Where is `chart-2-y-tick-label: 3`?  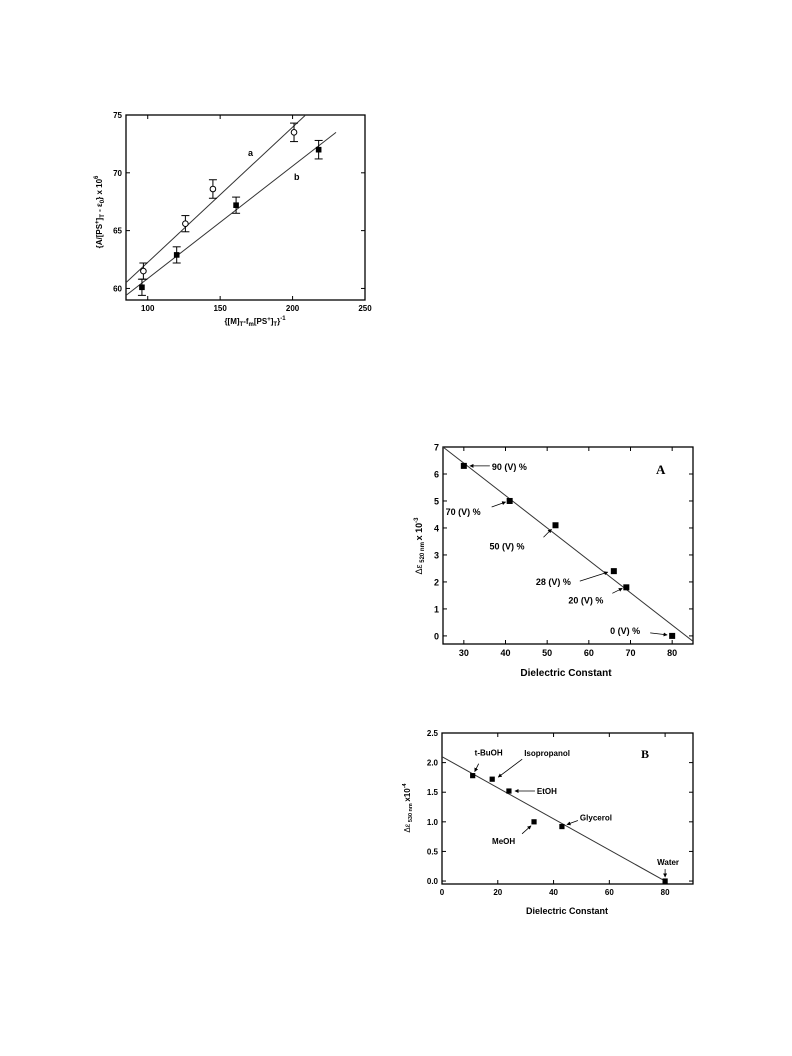
chart-2-y-tick-label: 3 is located at coordinates (436, 555).